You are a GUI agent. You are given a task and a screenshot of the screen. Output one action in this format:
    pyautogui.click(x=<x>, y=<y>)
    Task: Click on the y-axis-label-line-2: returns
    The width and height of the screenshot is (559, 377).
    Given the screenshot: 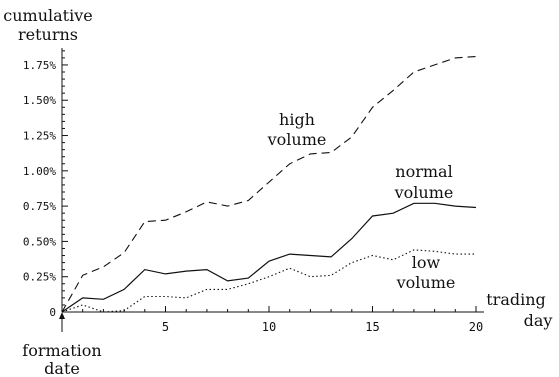 What is the action you would take?
    pyautogui.click(x=48, y=34)
    